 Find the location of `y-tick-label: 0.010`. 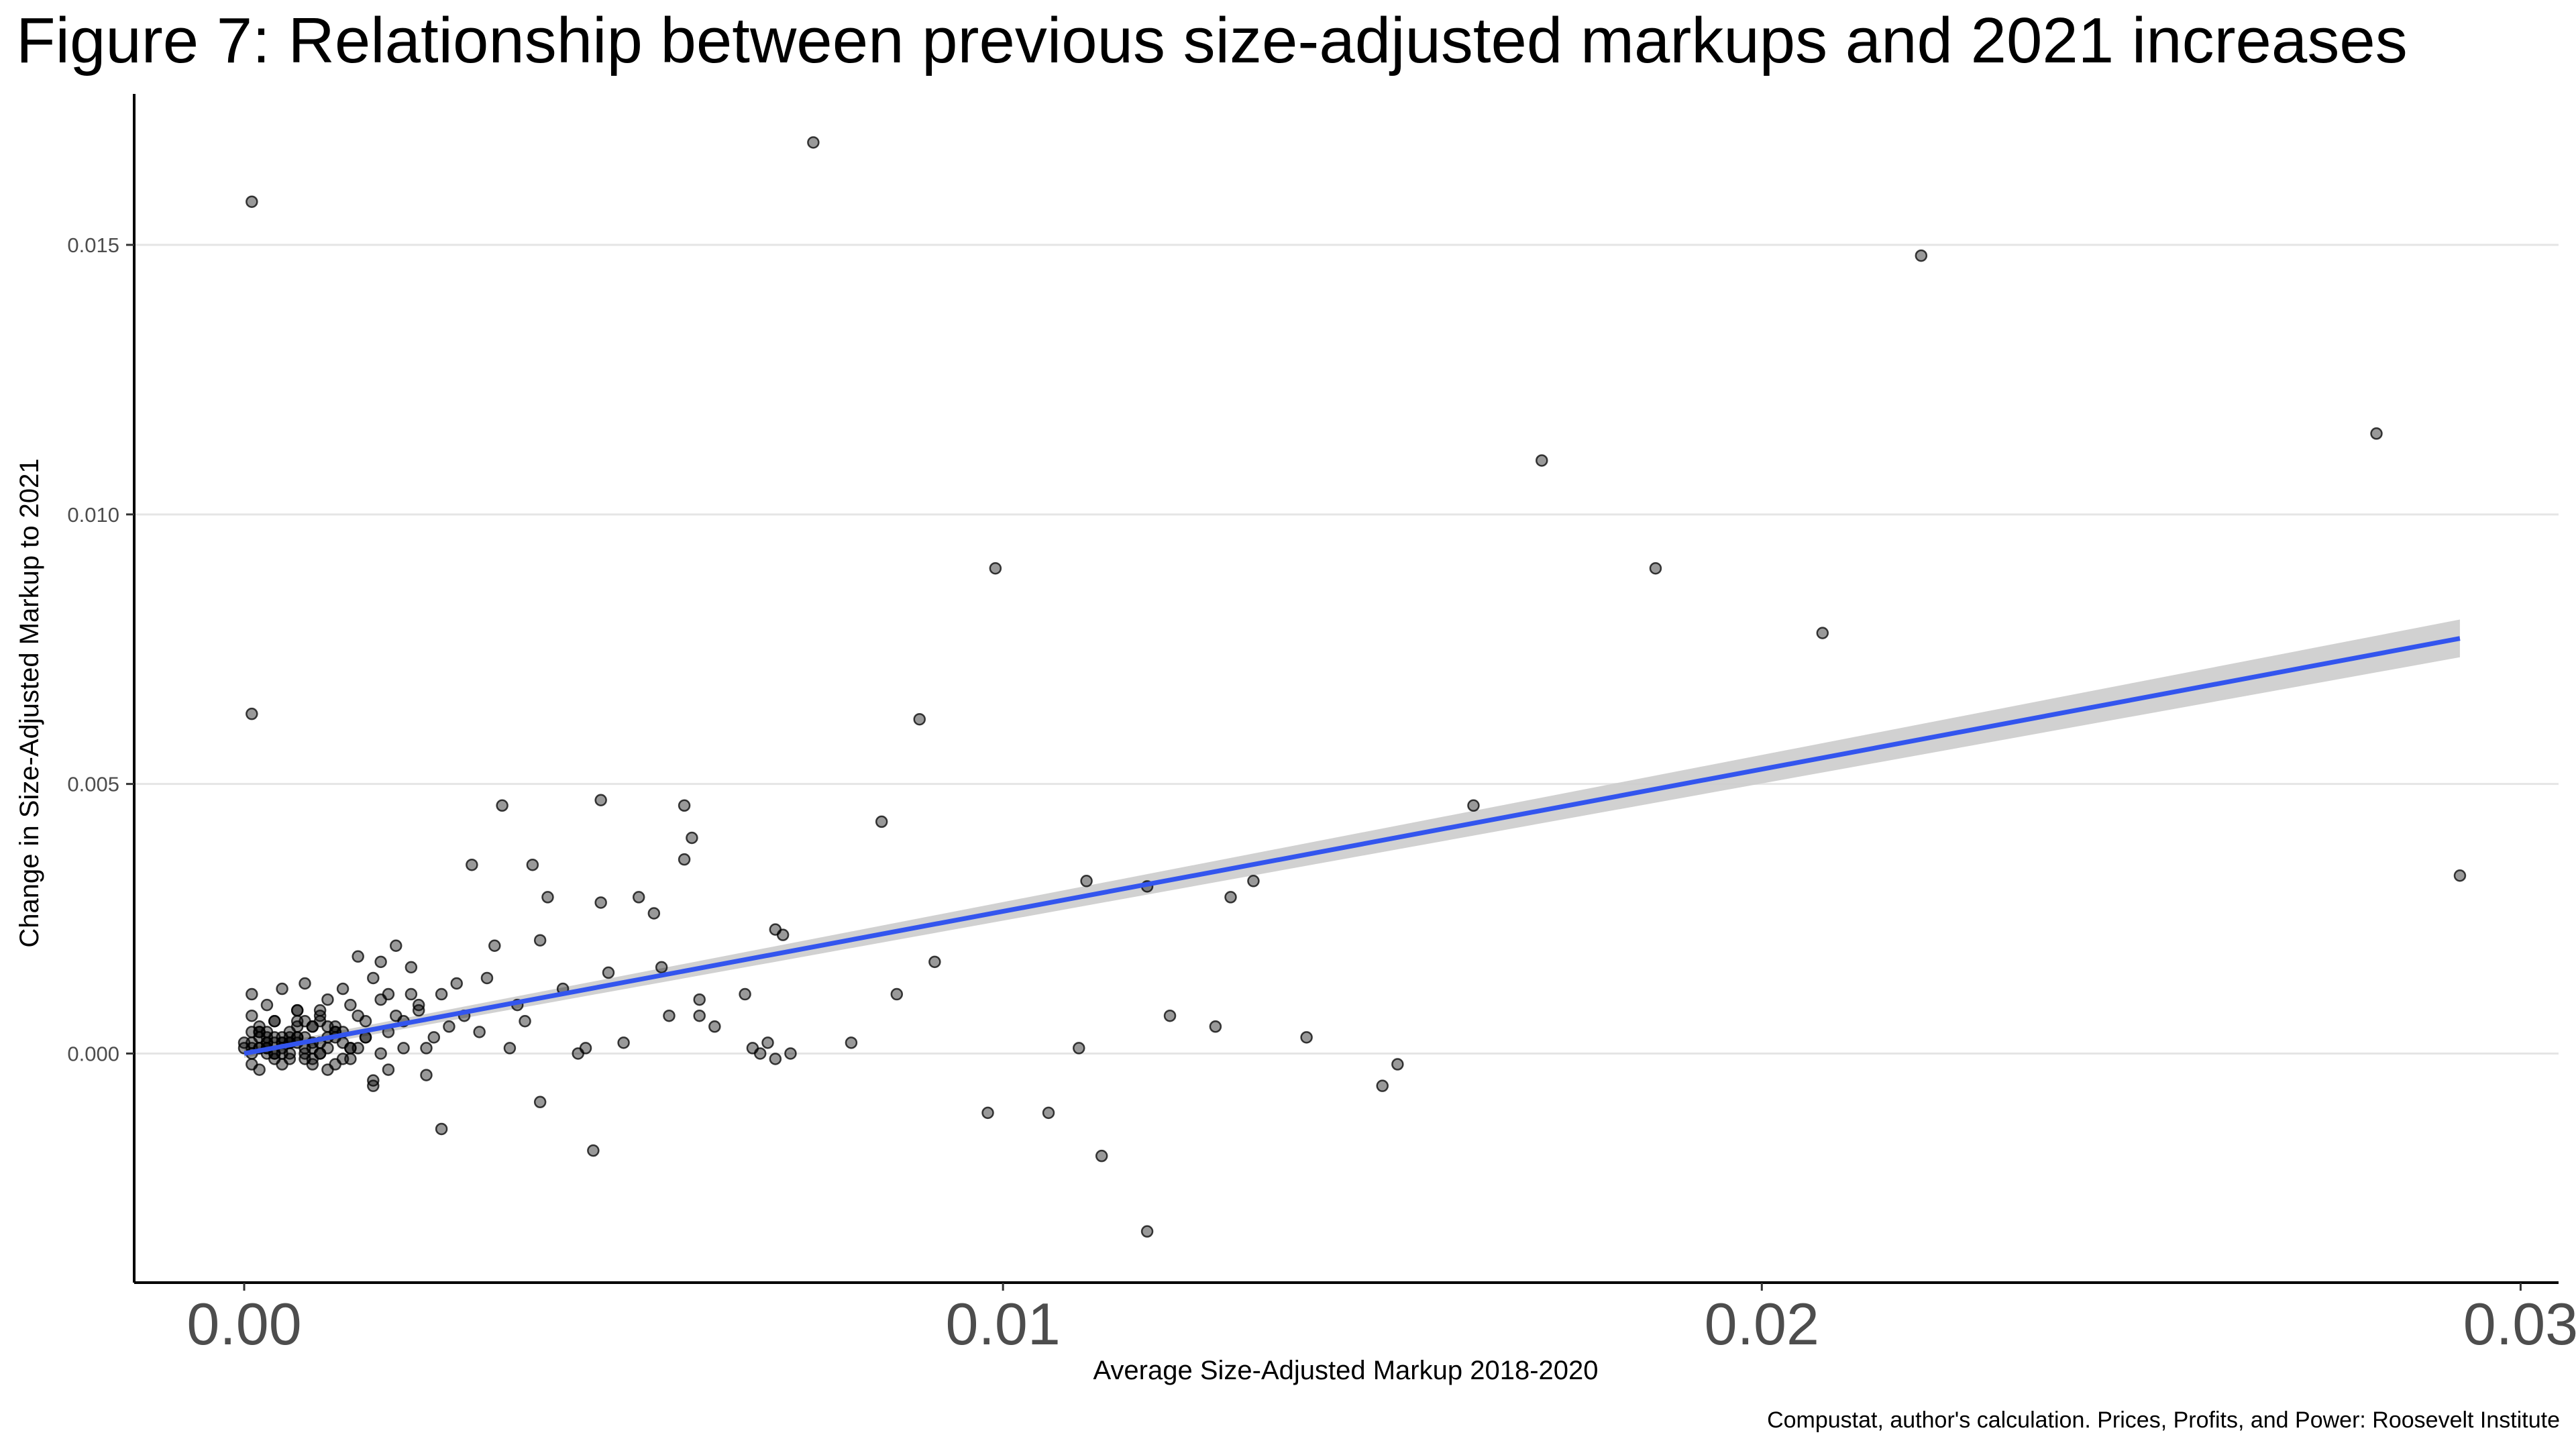

y-tick-label: 0.010 is located at coordinates (93, 515).